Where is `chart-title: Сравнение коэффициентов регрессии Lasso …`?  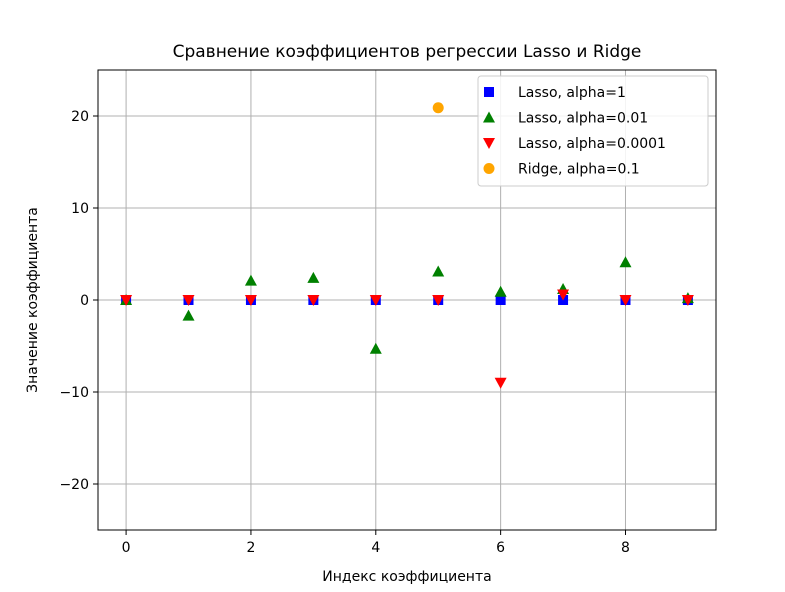 chart-title: Сравнение коэффициентов регрессии Lasso … is located at coordinates (407, 52).